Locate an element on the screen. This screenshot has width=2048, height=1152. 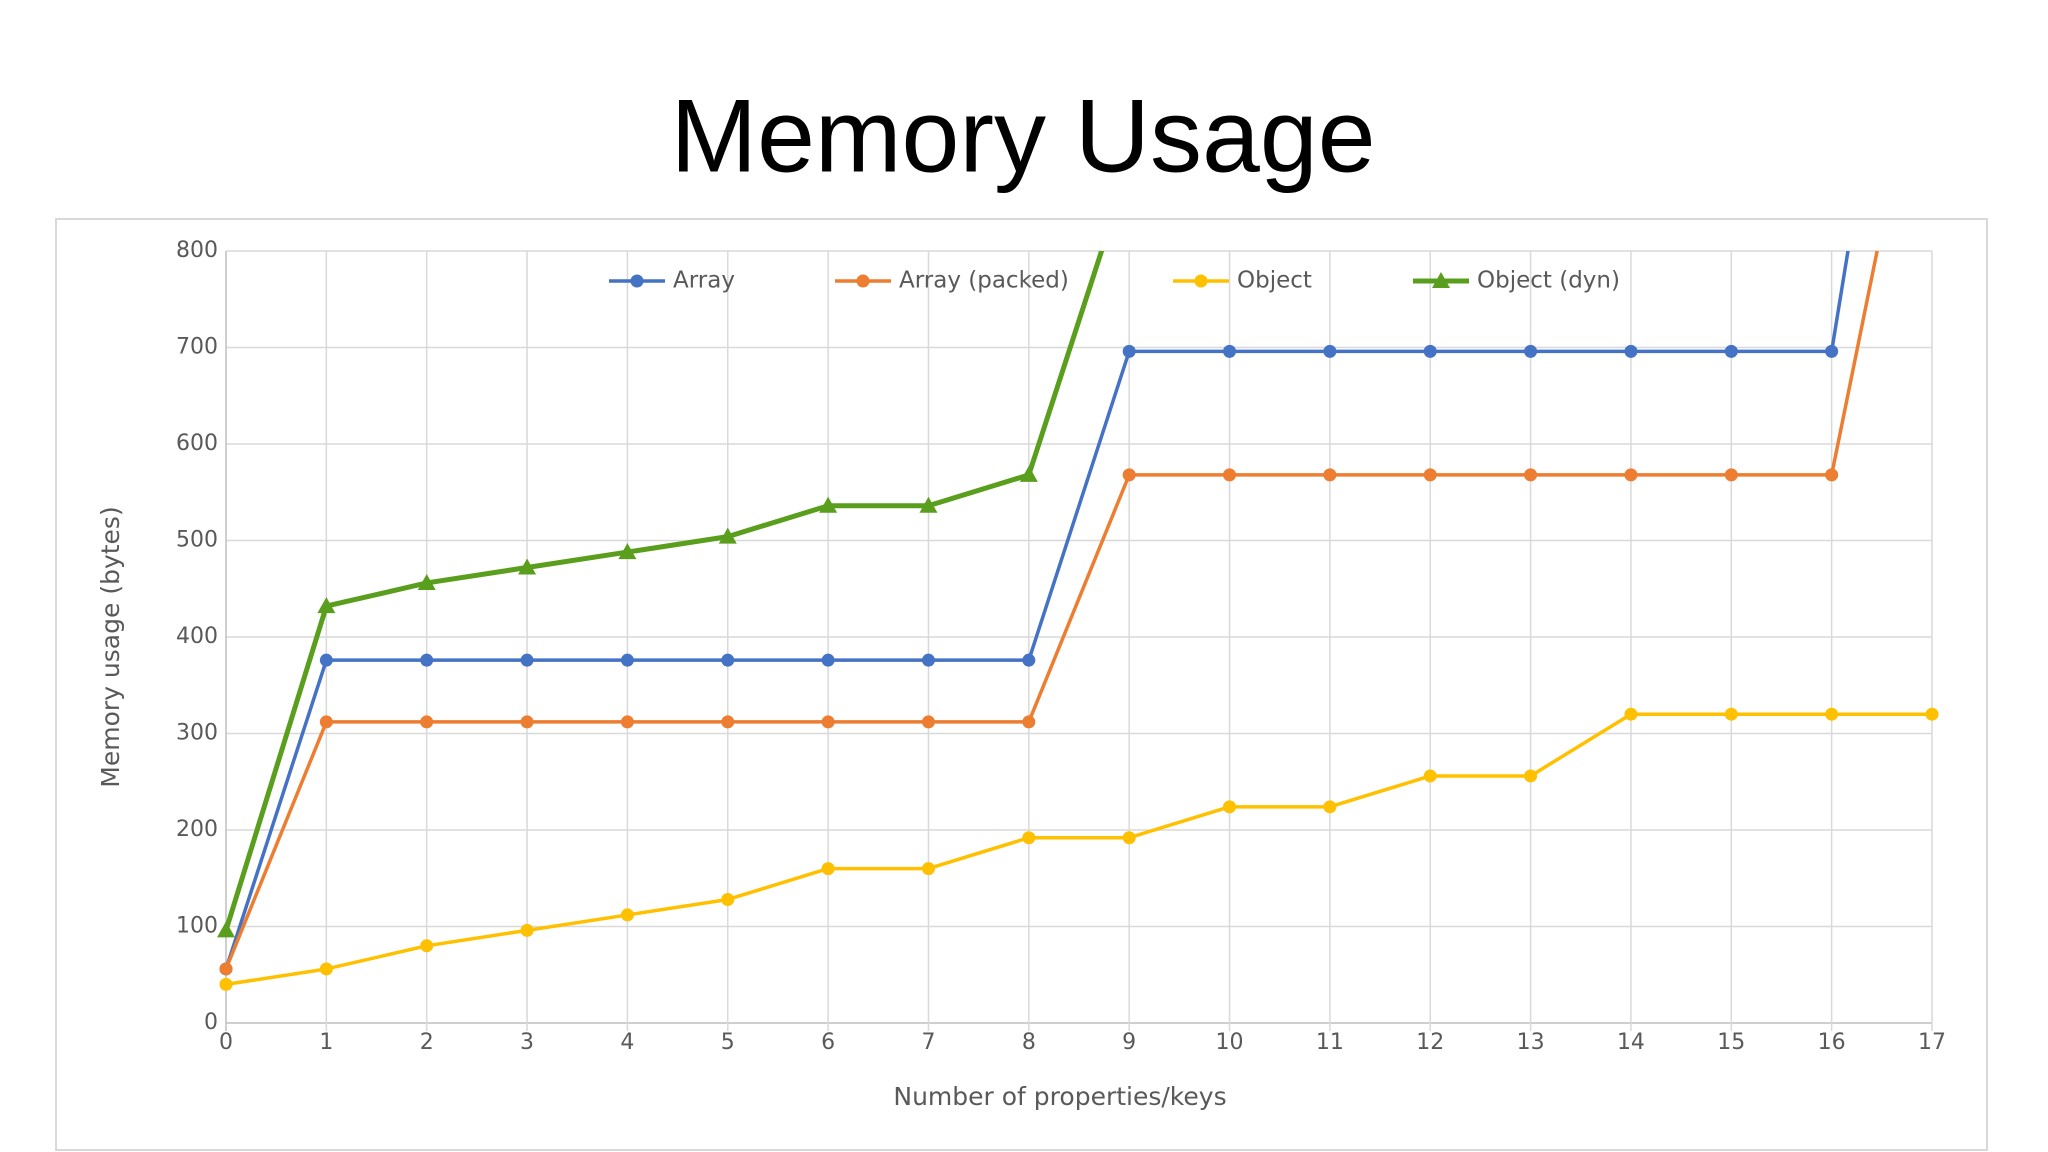
legend-label: Array (packed) is located at coordinates (984, 281).